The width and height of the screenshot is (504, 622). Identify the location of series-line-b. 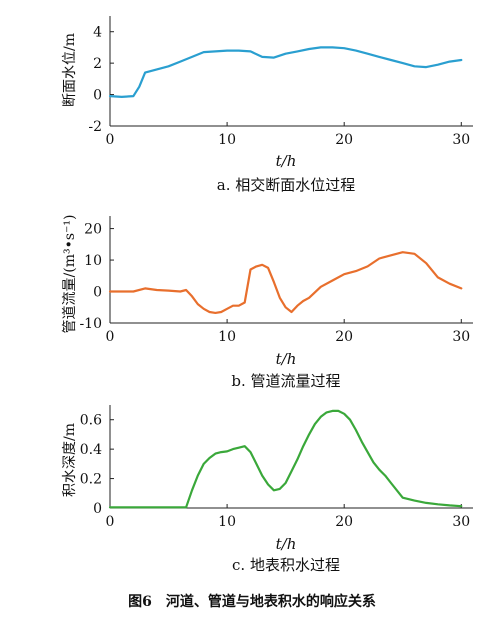
(285, 282).